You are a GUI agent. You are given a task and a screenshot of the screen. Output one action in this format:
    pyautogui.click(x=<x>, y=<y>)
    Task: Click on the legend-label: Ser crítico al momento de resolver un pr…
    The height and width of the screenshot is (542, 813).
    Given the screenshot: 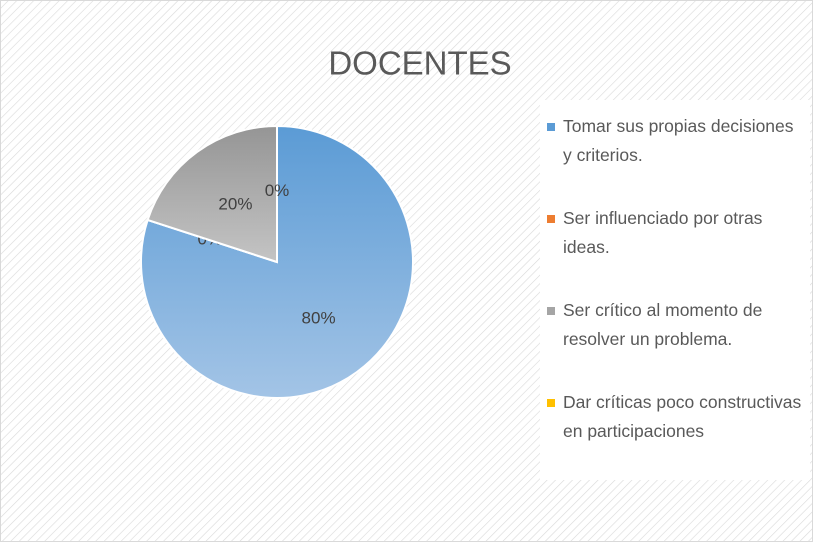 What is the action you would take?
    pyautogui.click(x=663, y=324)
    